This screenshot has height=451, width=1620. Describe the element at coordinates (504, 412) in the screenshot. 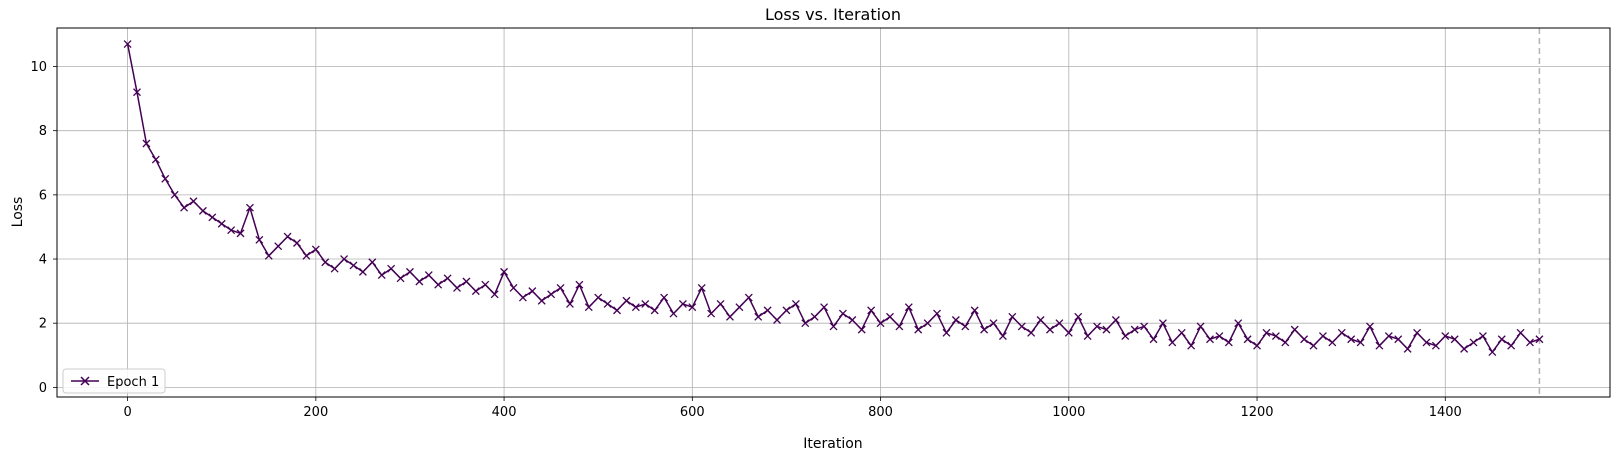

I see `x-tick-label: 400` at that location.